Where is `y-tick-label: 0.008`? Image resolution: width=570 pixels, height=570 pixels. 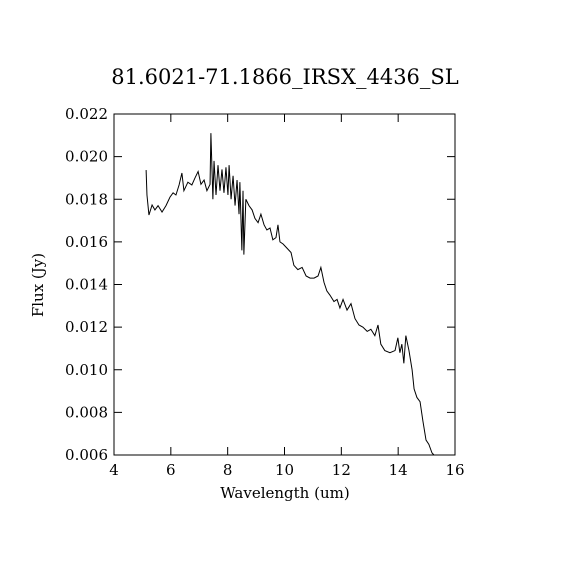 y-tick-label: 0.008 is located at coordinates (86, 412).